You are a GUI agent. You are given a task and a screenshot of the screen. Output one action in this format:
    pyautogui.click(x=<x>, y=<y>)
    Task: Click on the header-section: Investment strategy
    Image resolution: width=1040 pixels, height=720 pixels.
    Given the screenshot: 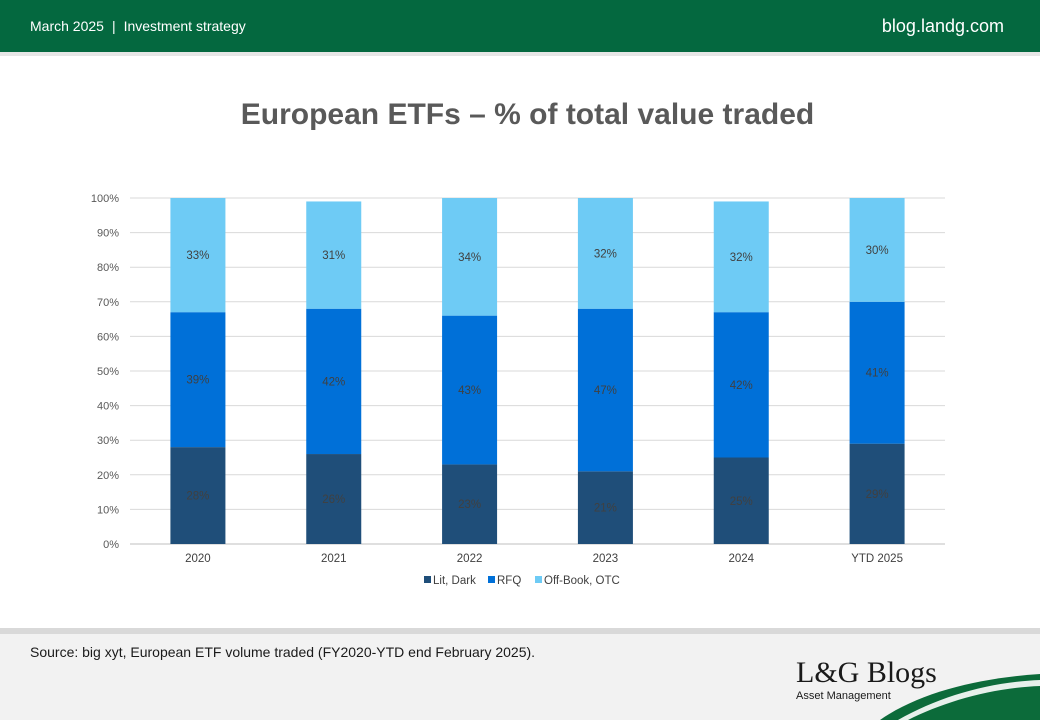 What is the action you would take?
    pyautogui.click(x=184, y=26)
    